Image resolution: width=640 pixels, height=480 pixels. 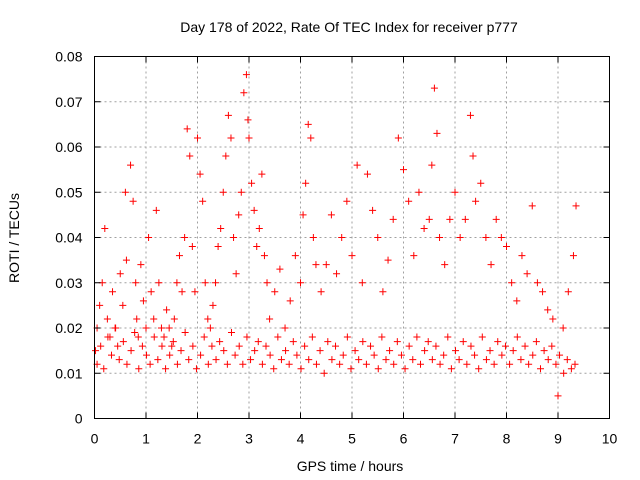 What do you see at coordinates (68, 57) in the screenshot?
I see `y-tick-label: 0.08` at bounding box center [68, 57].